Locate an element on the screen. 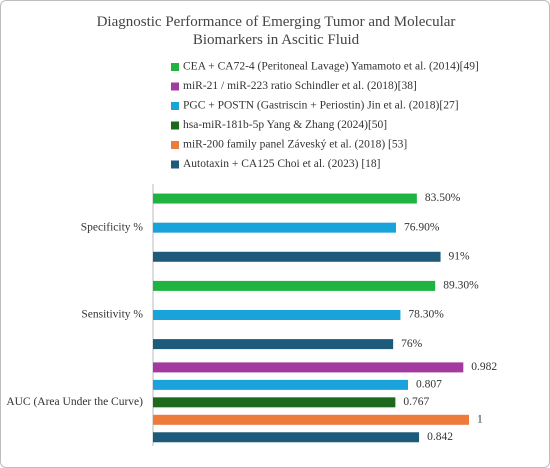  category-label: Specificity % is located at coordinates (112, 227).